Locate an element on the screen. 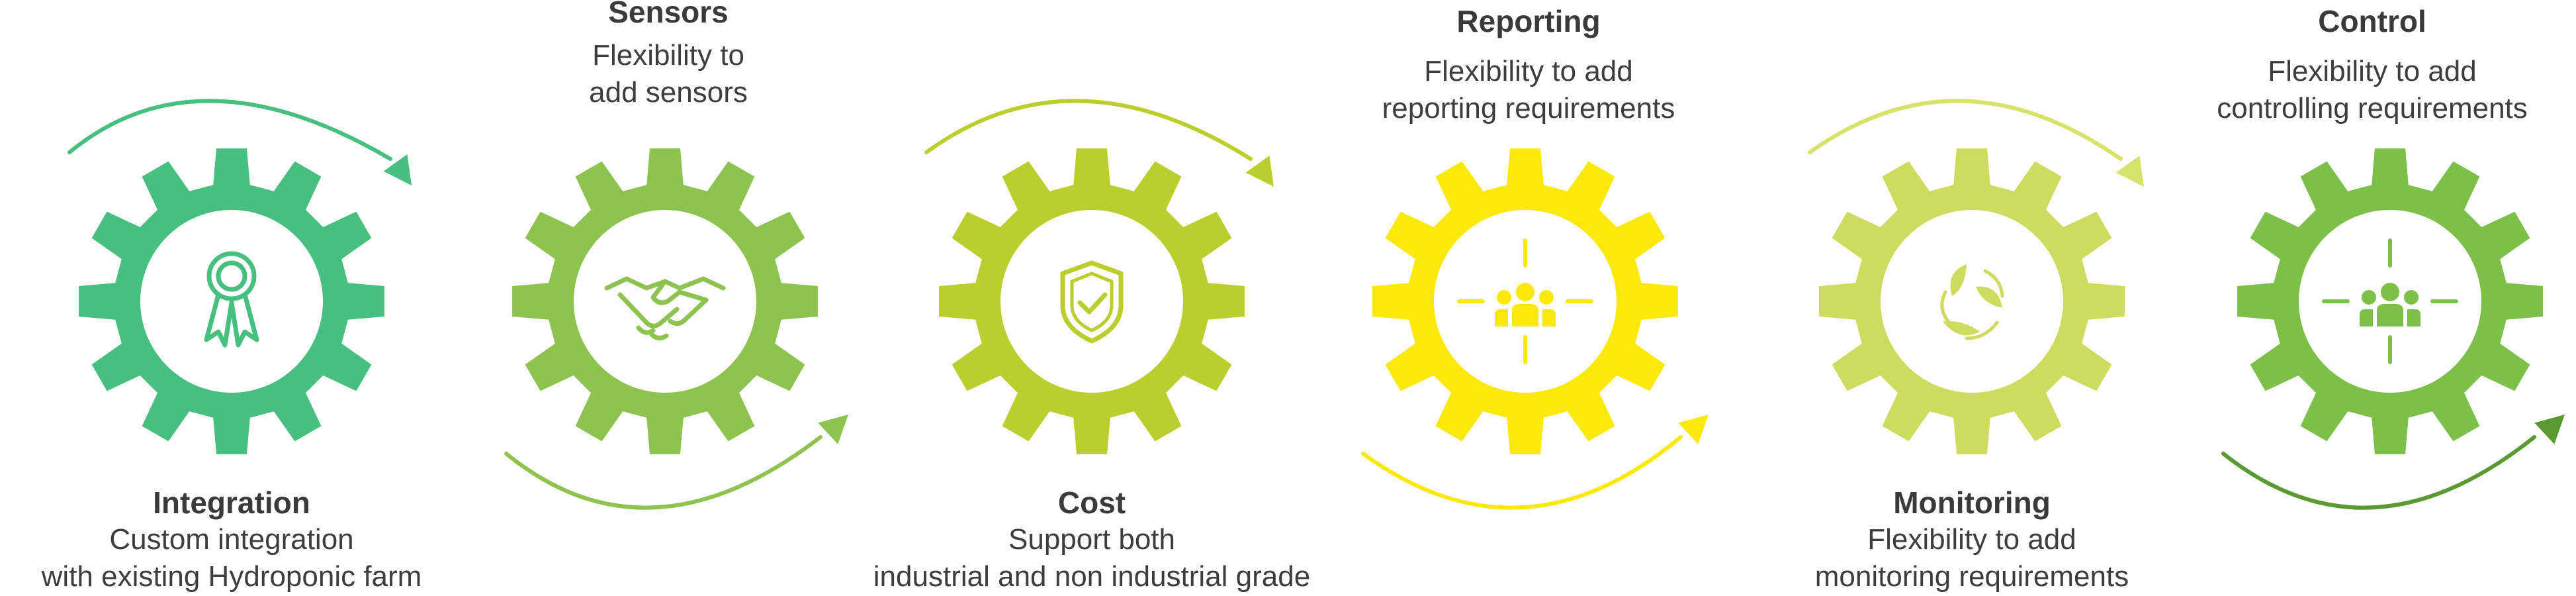  step-control-line-1: Flexibility to add is located at coordinates (2372, 71).